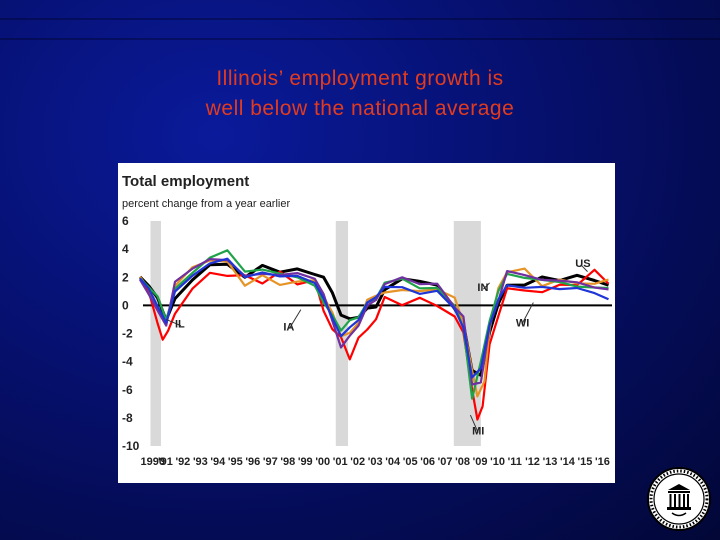 This screenshot has width=720, height=540. I want to click on x-tick-label: '16, so click(602, 462).